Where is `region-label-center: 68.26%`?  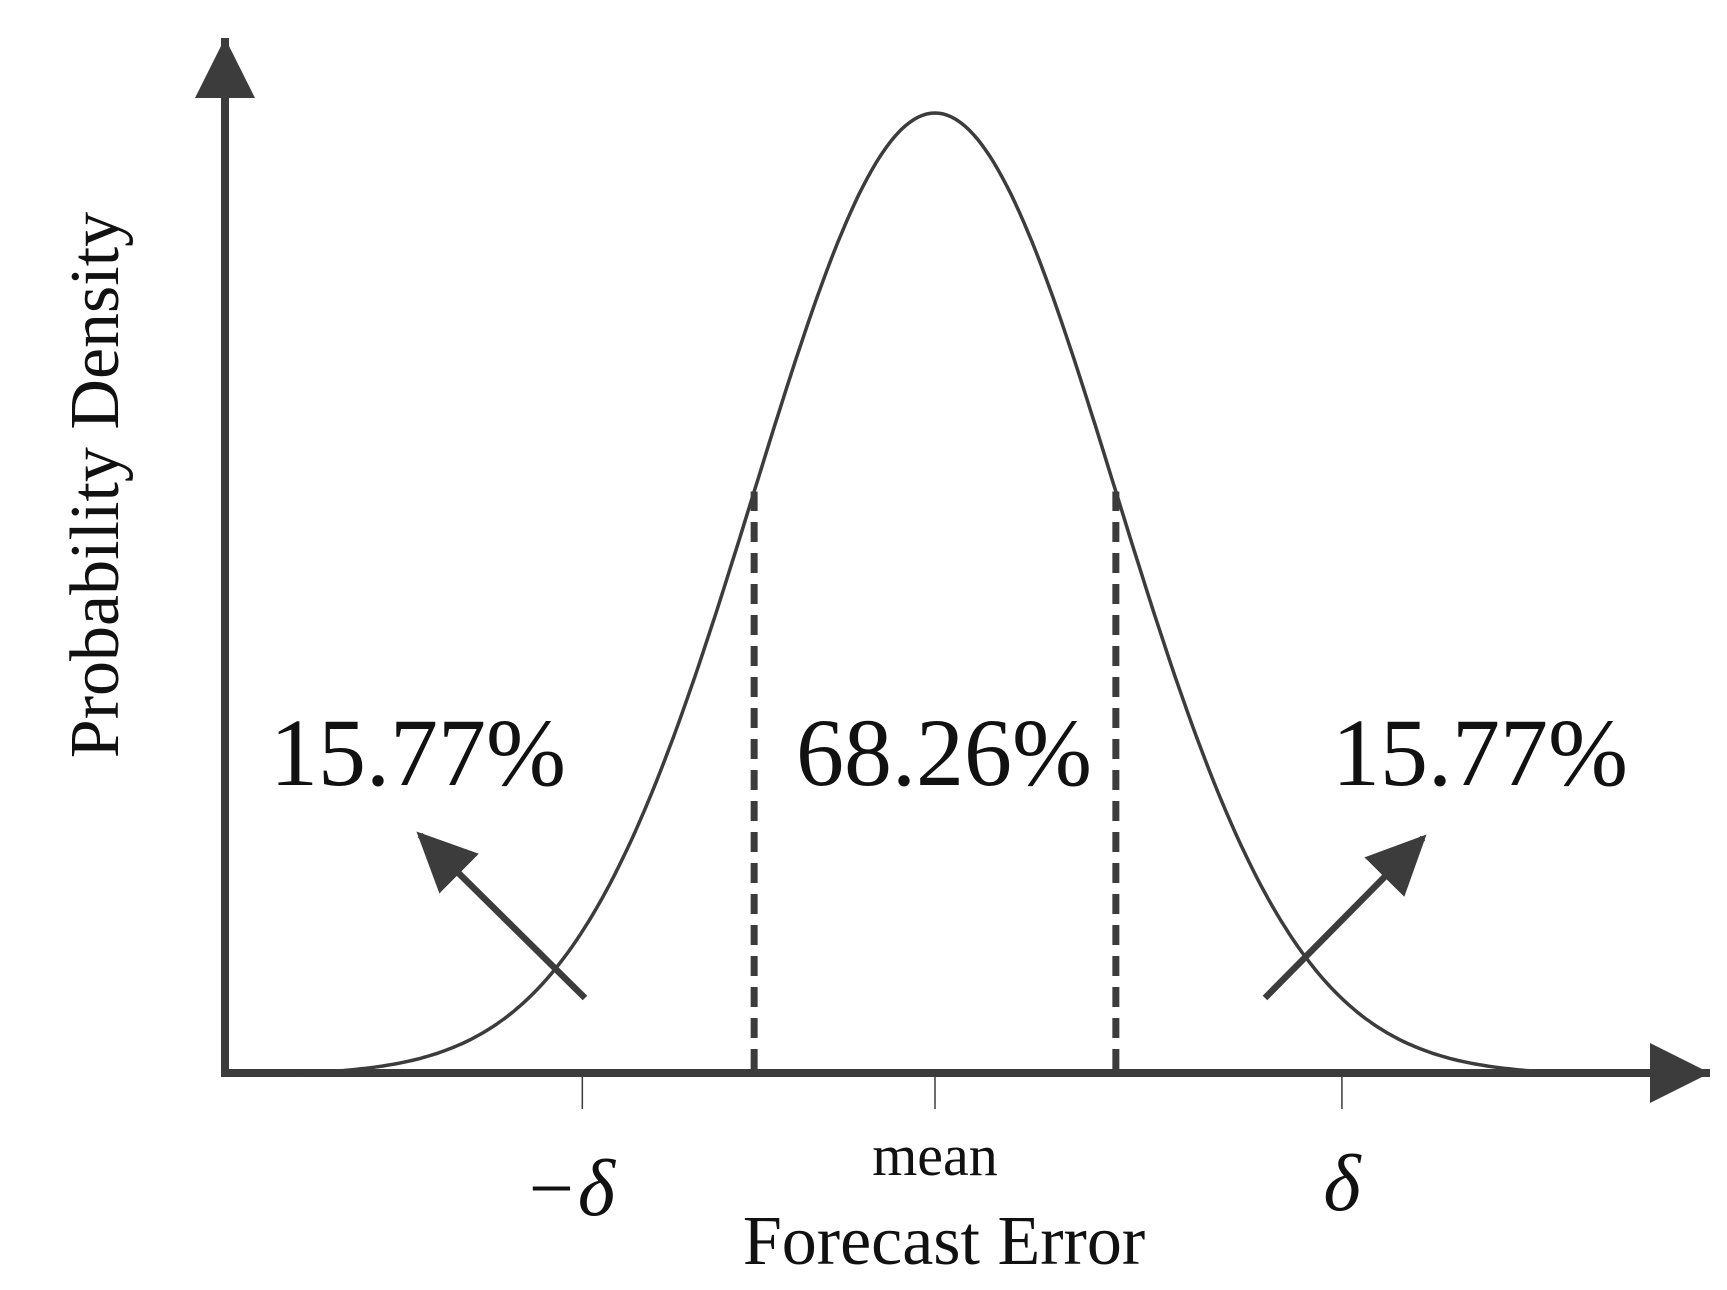 region-label-center: 68.26% is located at coordinates (944, 752).